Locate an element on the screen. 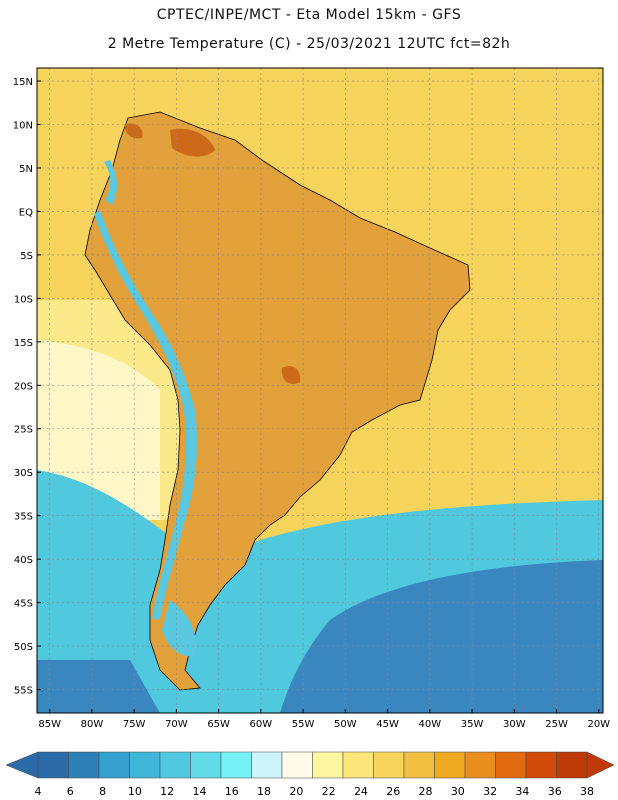  legend-tick-label: 30 is located at coordinates (458, 791).